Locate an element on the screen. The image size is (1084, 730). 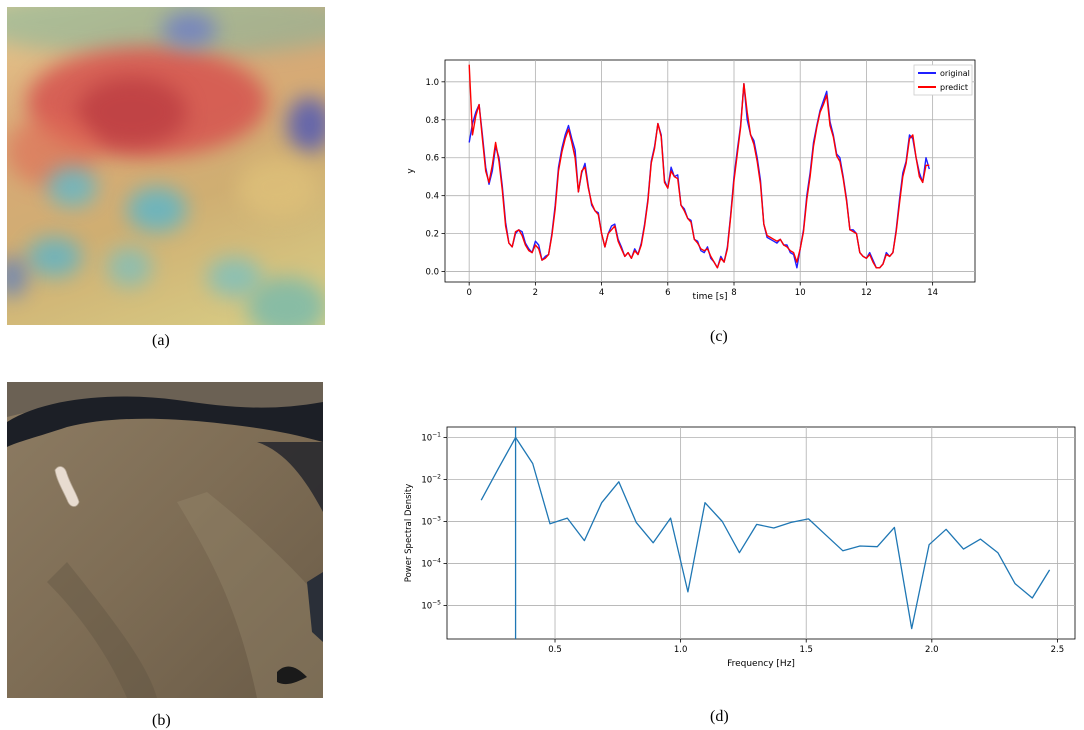
caption-a: (a) is located at coordinates (161, 340).